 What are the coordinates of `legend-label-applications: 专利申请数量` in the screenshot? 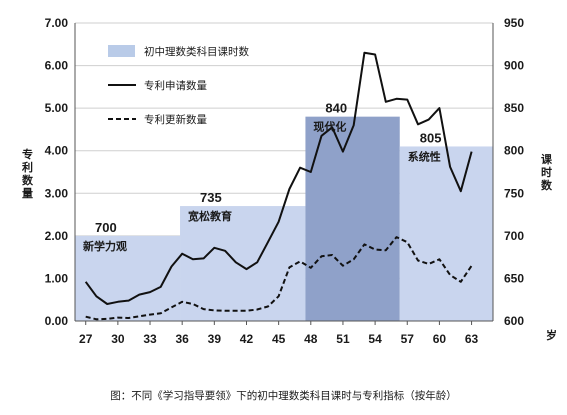 It's located at (175, 85).